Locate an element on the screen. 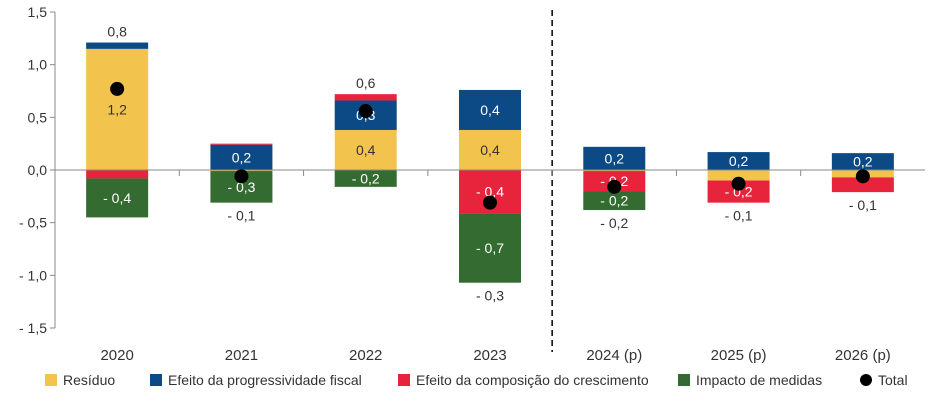 This screenshot has width=945, height=402. segment-label: 1,2 is located at coordinates (117, 109).